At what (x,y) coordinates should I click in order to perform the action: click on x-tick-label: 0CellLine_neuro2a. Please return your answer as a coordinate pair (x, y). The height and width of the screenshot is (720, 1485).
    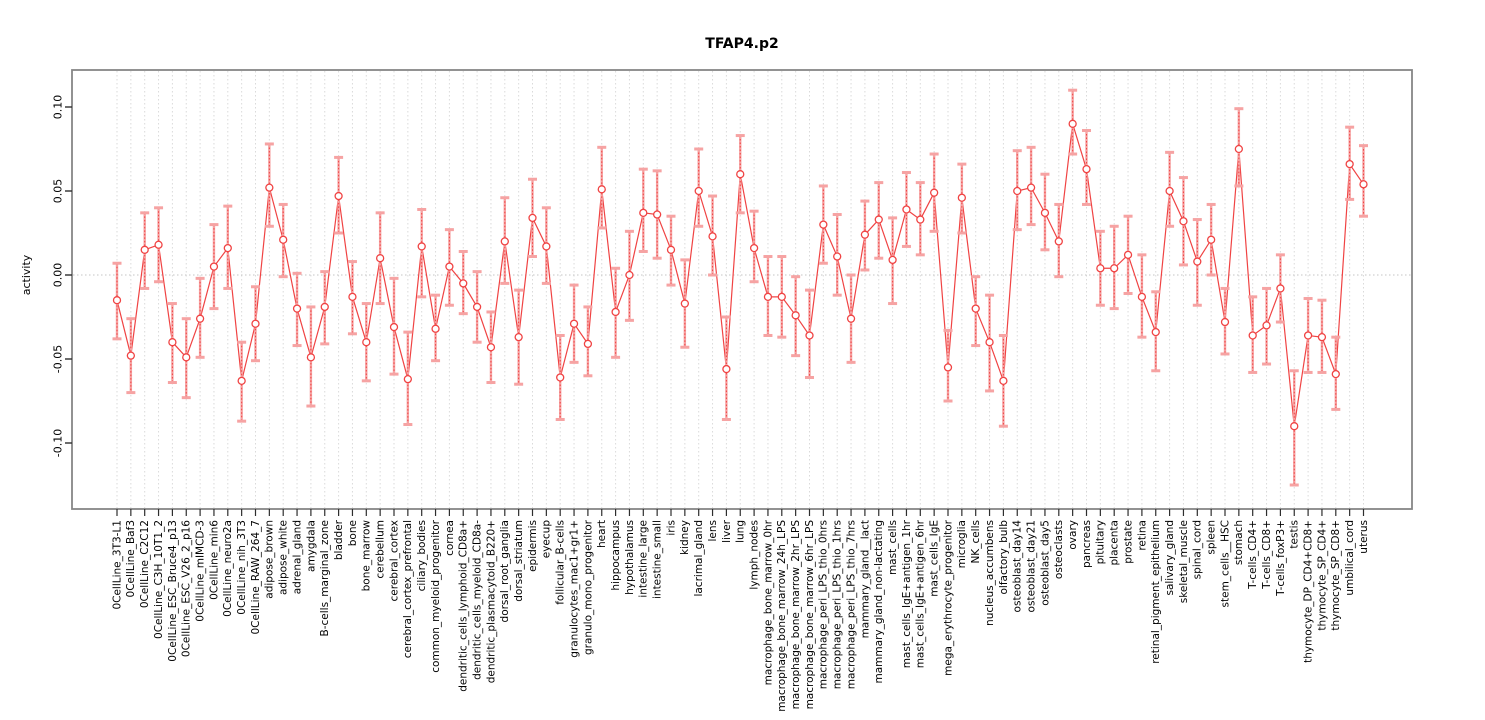
    Looking at the image, I should click on (228, 568).